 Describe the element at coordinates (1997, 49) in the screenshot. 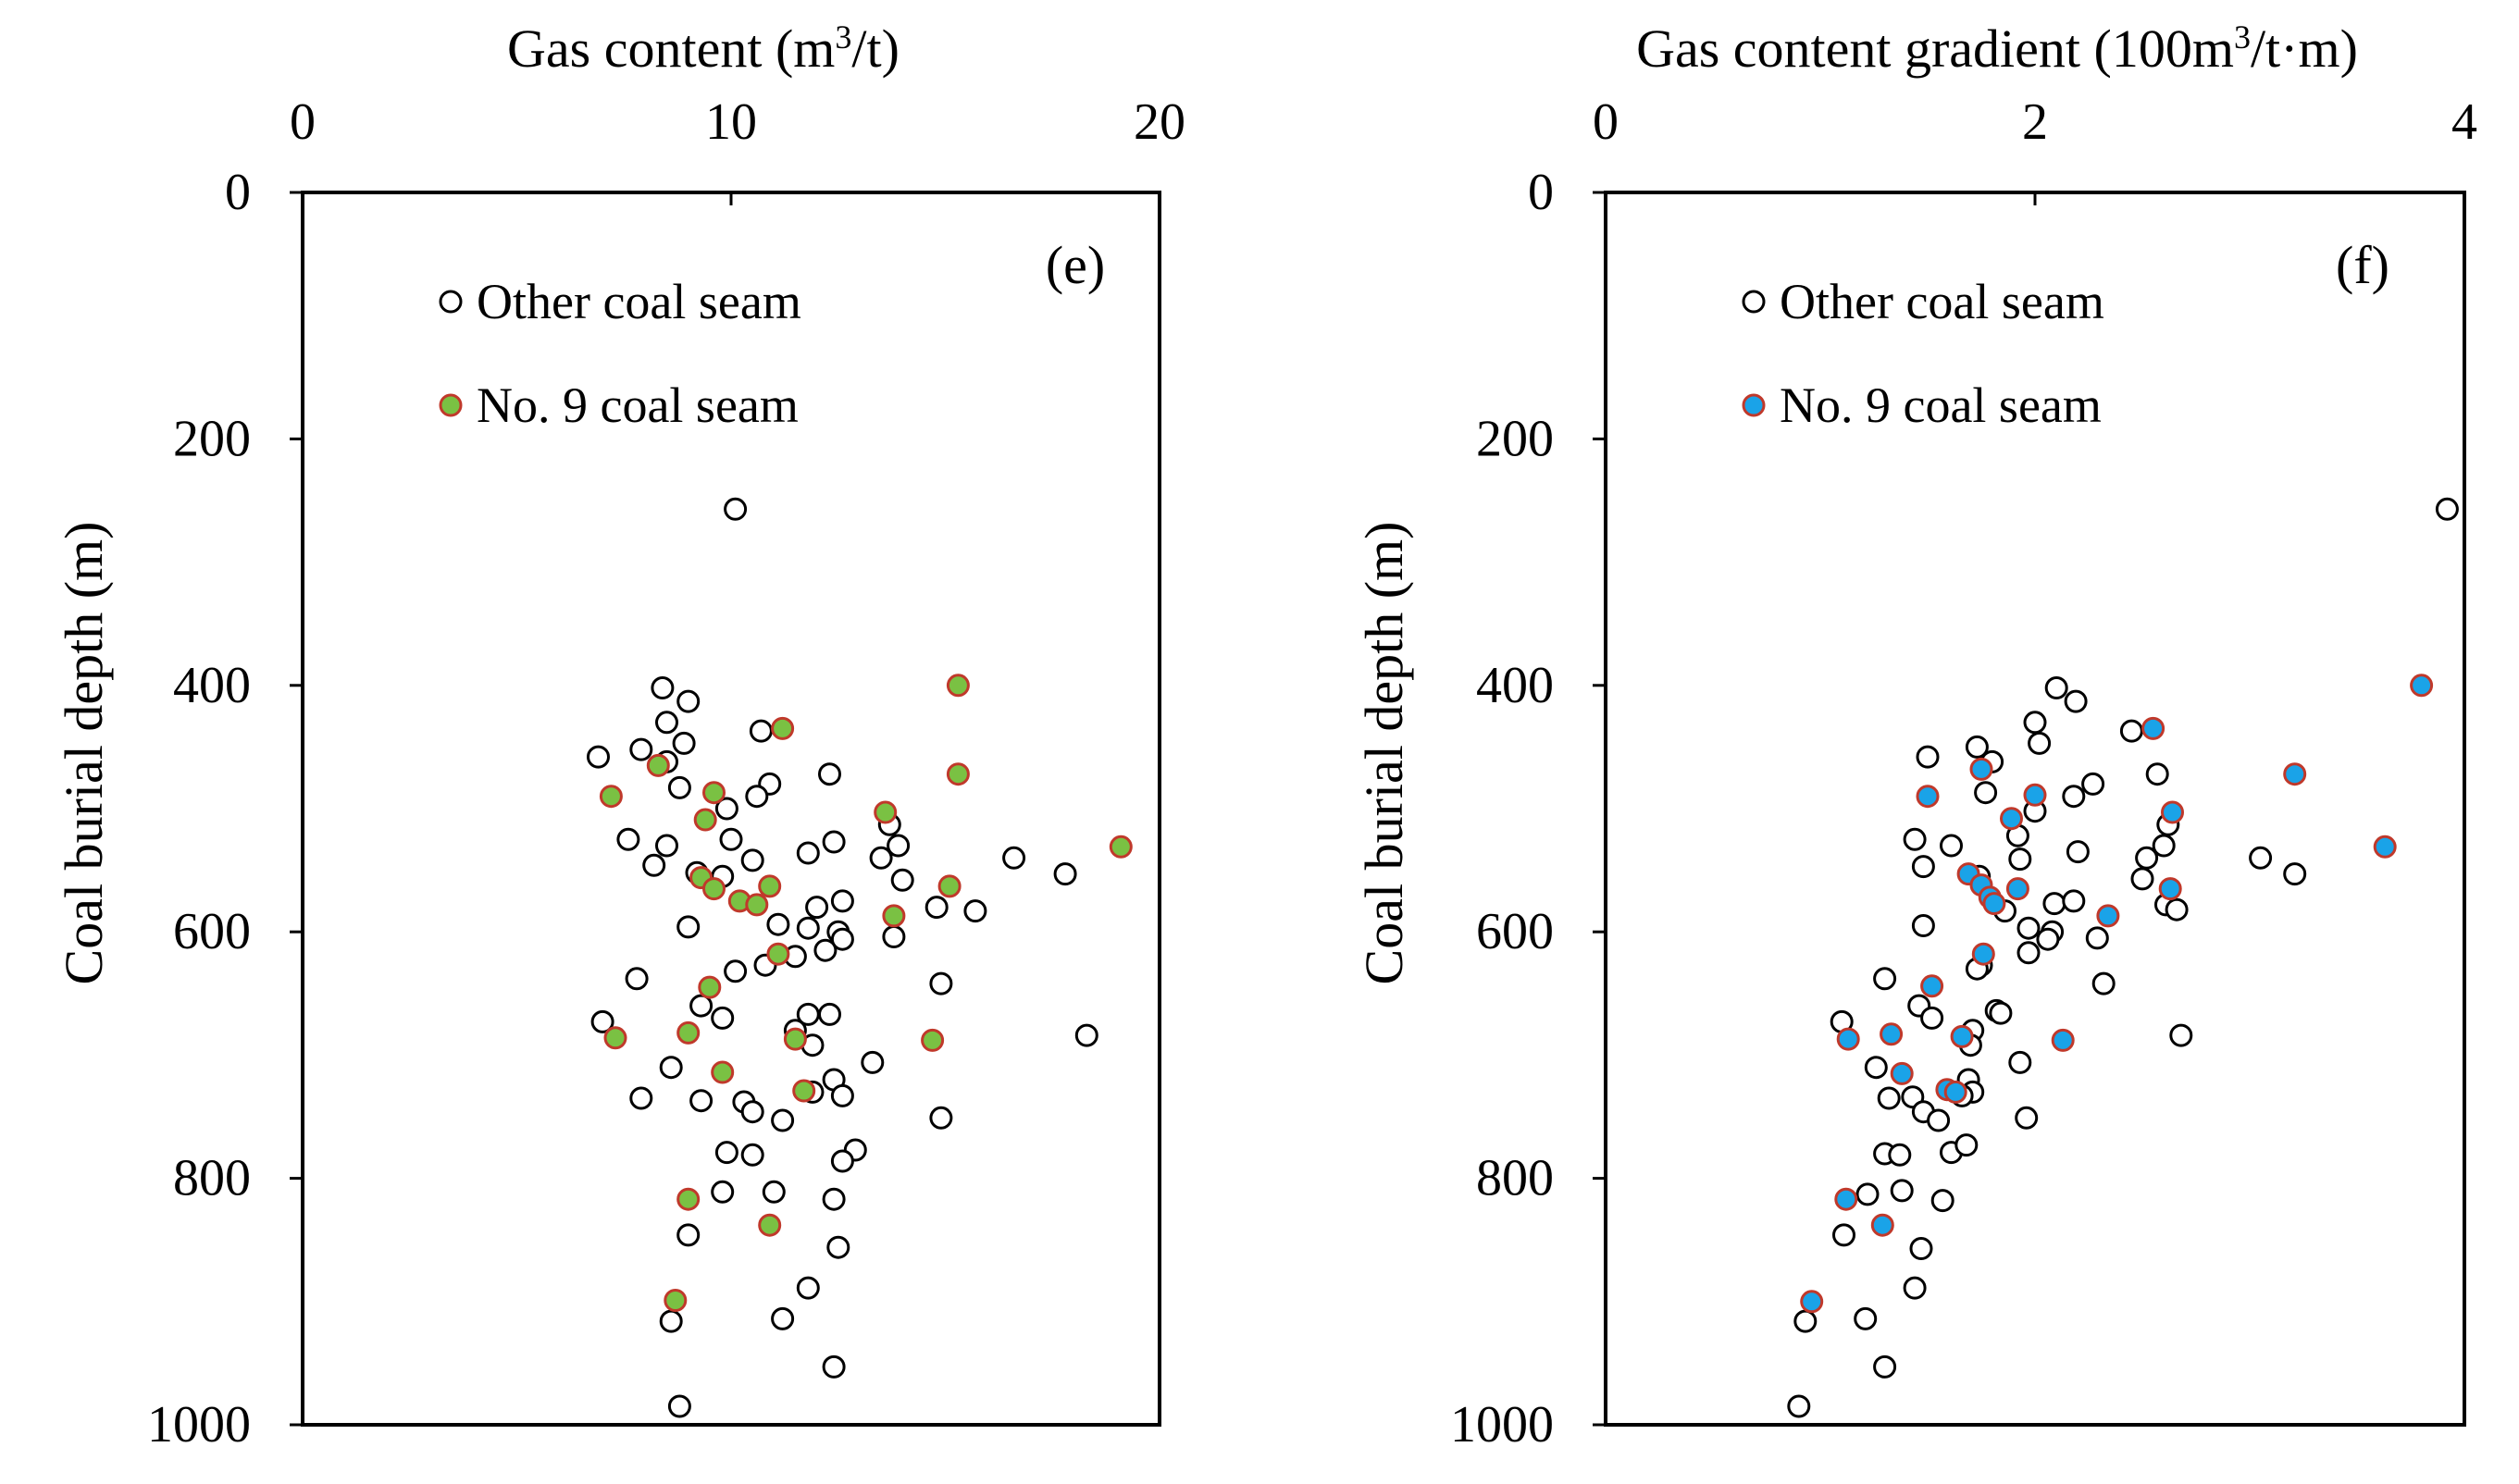

I see `x-axis-title-f: Gas content gradient (100m3/t·m)` at that location.